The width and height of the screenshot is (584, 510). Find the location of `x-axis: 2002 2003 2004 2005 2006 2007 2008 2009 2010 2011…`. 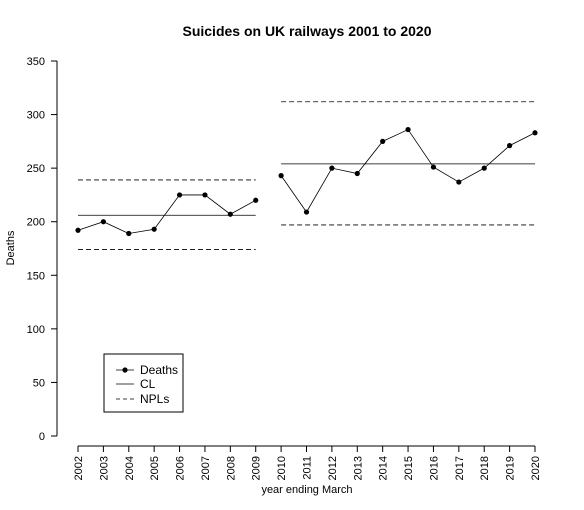

x-axis: 2002 2003 2004 2005 2006 2007 2008 2009 2010 2011… is located at coordinates (307, 462).